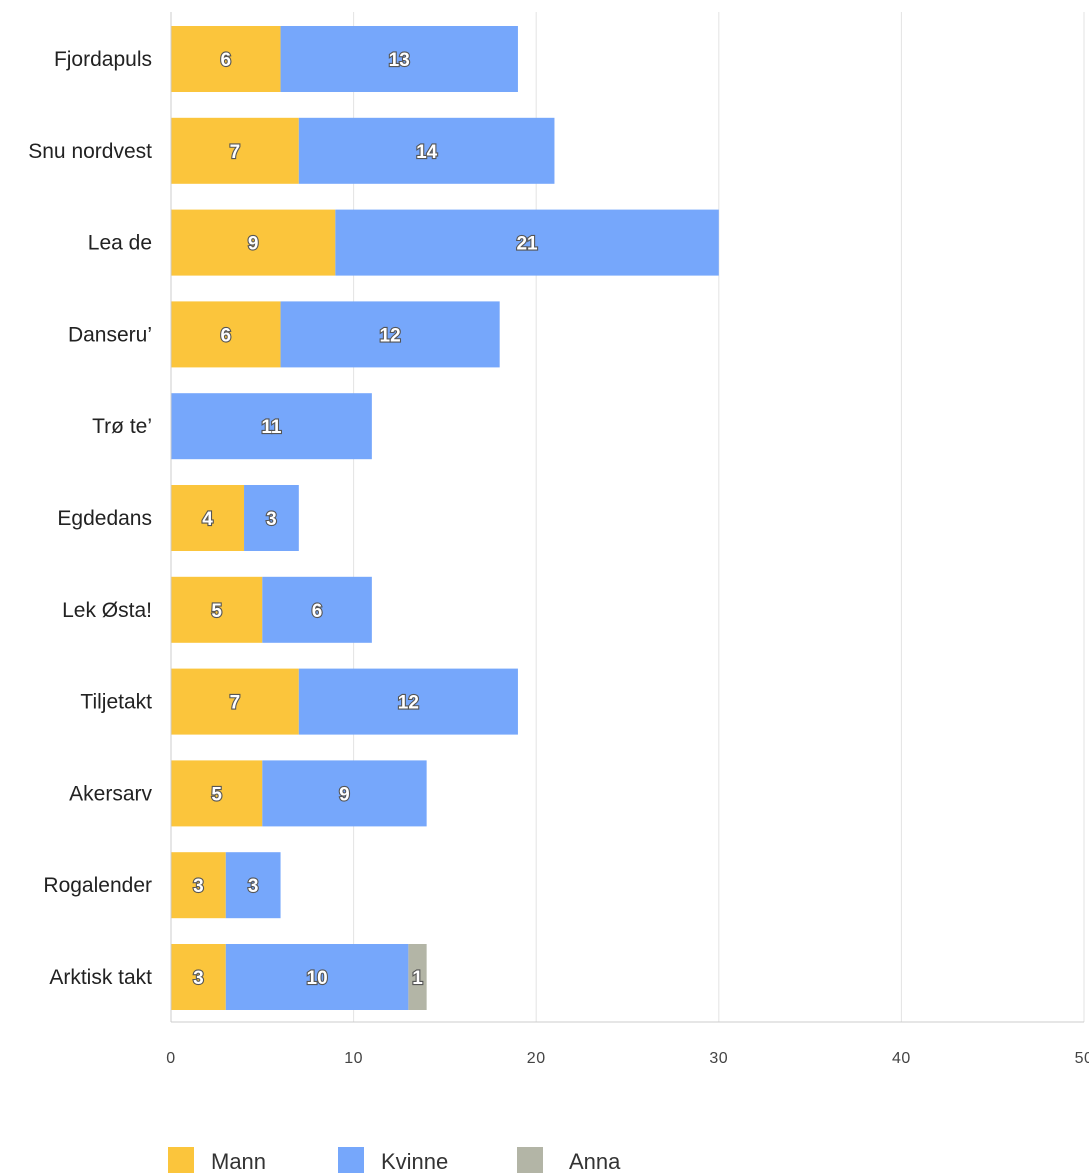 The width and height of the screenshot is (1089, 1175). Describe the element at coordinates (238, 1161) in the screenshot. I see `legend-label-mann: Mann` at that location.